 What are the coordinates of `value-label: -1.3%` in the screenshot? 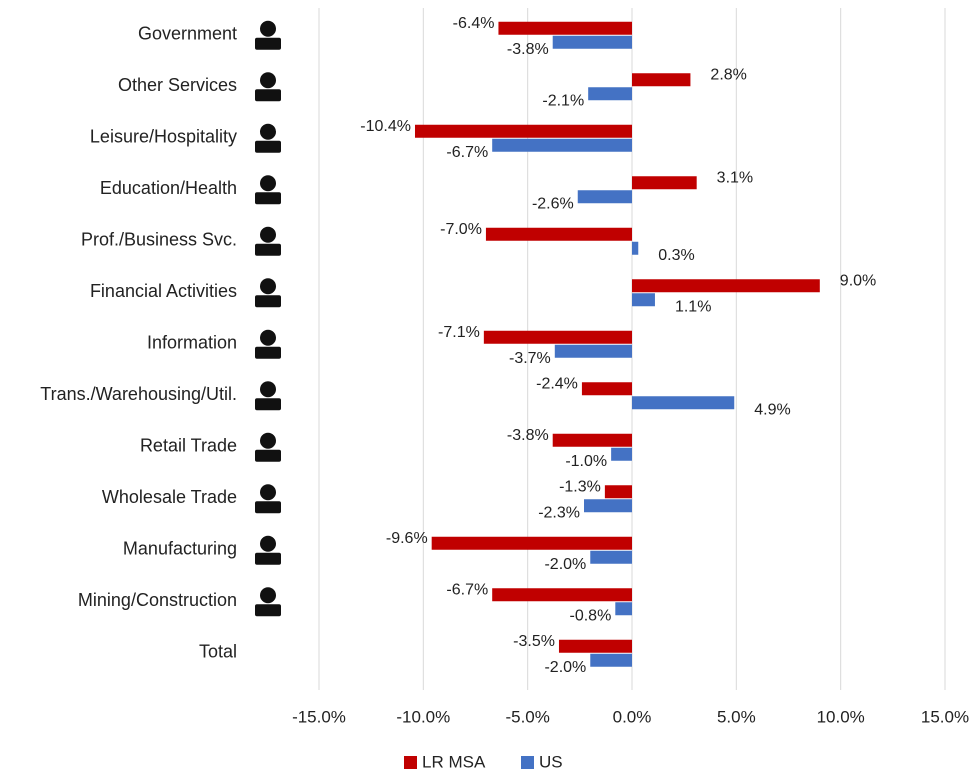 It's located at (580, 486).